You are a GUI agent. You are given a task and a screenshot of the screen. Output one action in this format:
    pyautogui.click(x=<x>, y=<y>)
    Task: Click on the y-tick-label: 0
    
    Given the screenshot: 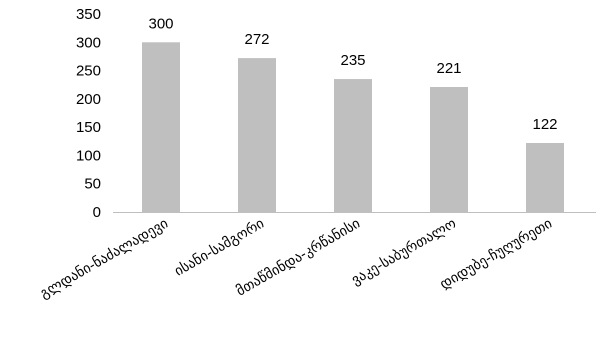 What is the action you would take?
    pyautogui.click(x=97, y=212)
    